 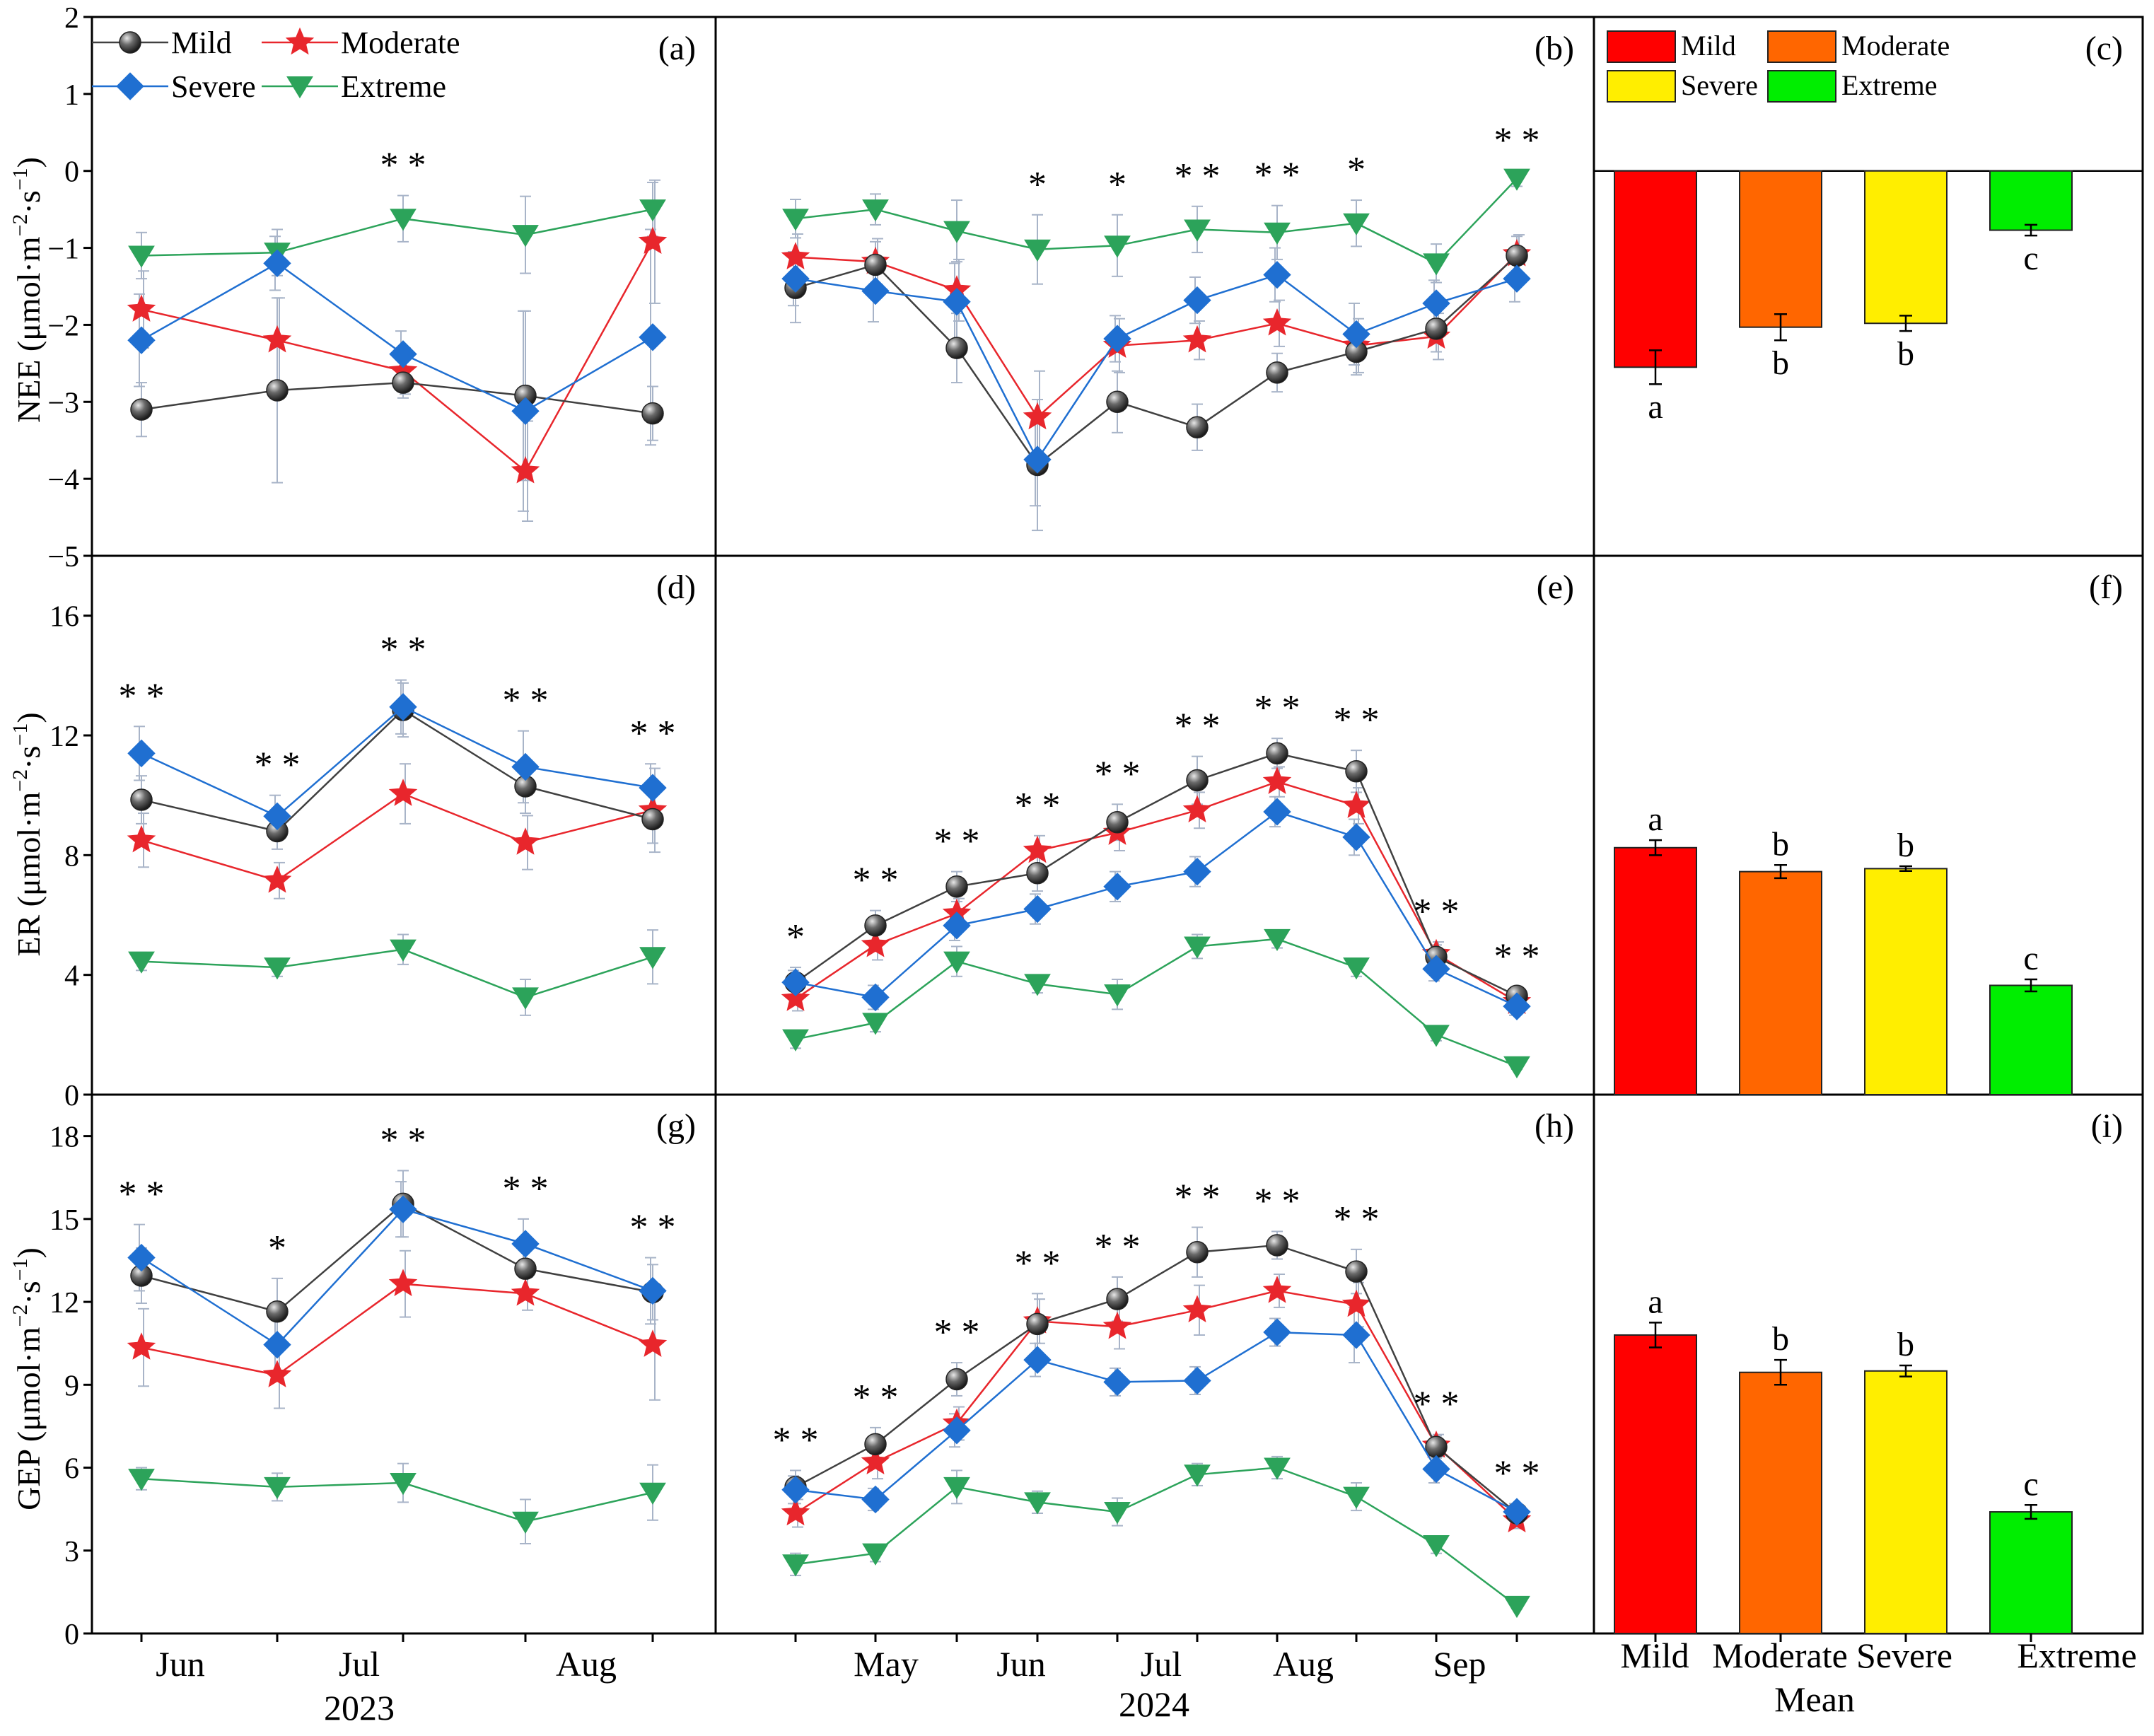 I want to click on legend-lines: Mild Moderate Severe Extreme, so click(x=276, y=64).